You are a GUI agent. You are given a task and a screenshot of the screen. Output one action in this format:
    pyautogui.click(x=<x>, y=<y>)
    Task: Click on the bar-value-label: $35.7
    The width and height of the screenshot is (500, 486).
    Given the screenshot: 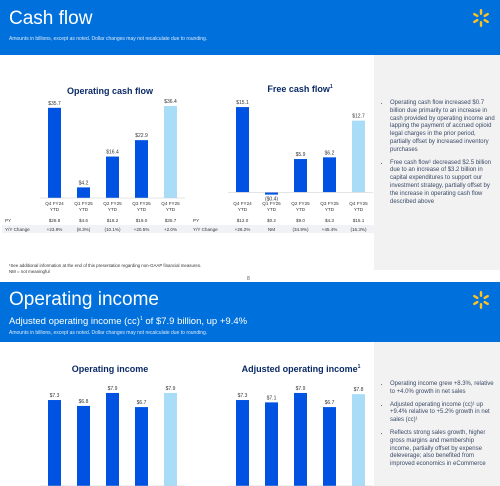 What is the action you would take?
    pyautogui.click(x=54, y=104)
    